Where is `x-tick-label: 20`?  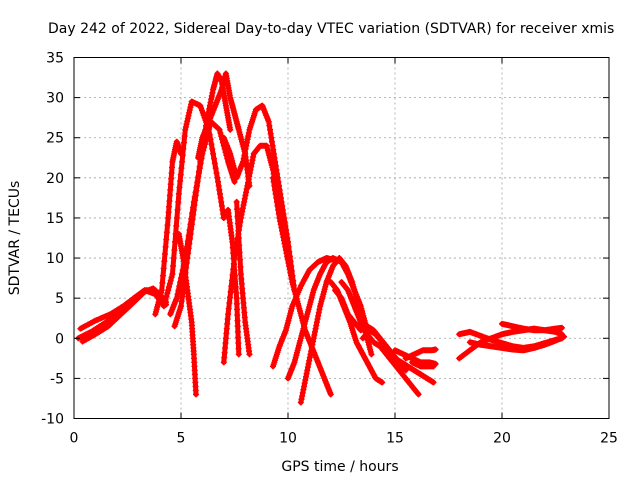
x-tick-label: 20 is located at coordinates (502, 439).